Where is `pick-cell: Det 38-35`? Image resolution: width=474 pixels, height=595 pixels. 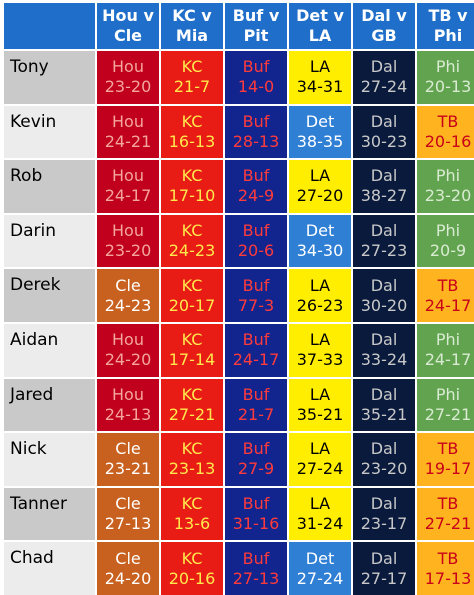
pick-cell: Det 38-35 is located at coordinates (320, 132).